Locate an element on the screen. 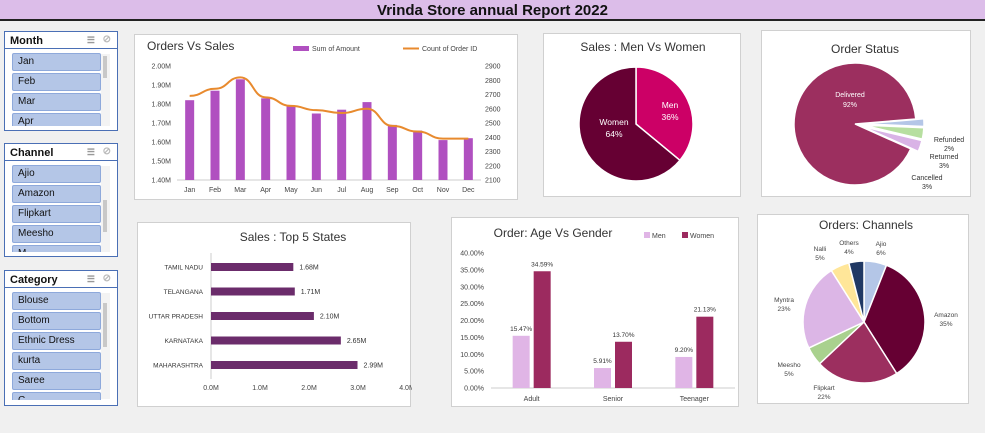 The height and width of the screenshot is (433, 985). chart-title: Sales : Men Vs Women is located at coordinates (642, 47).